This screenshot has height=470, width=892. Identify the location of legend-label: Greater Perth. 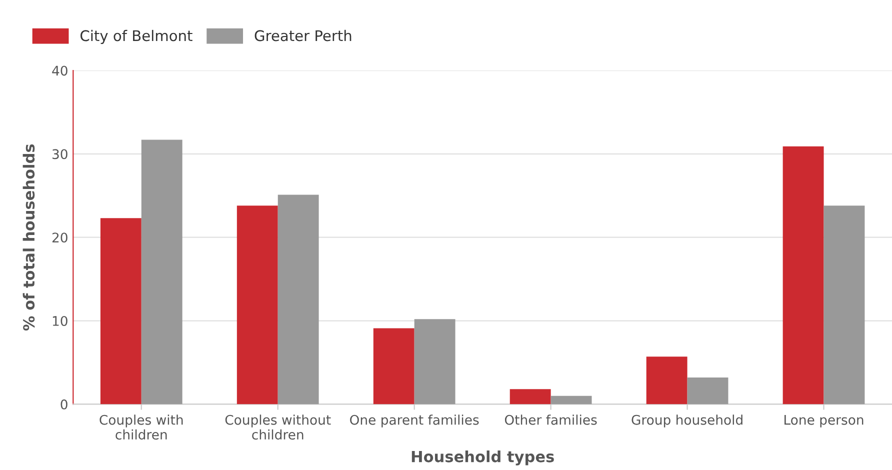
(303, 36).